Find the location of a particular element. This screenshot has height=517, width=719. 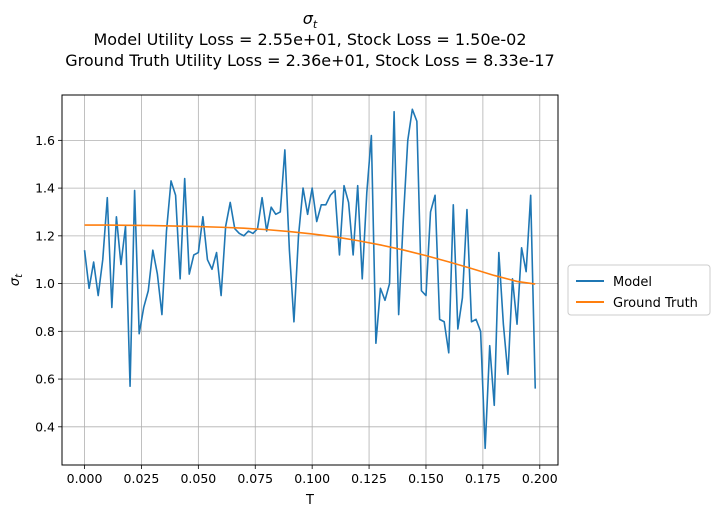

x-axis-label: T is located at coordinates (309, 500).